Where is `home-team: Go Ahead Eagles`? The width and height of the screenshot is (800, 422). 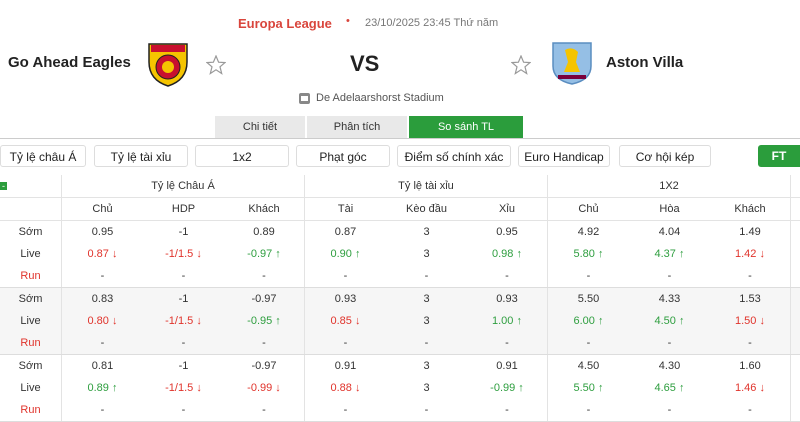 home-team: Go Ahead Eagles is located at coordinates (69, 62).